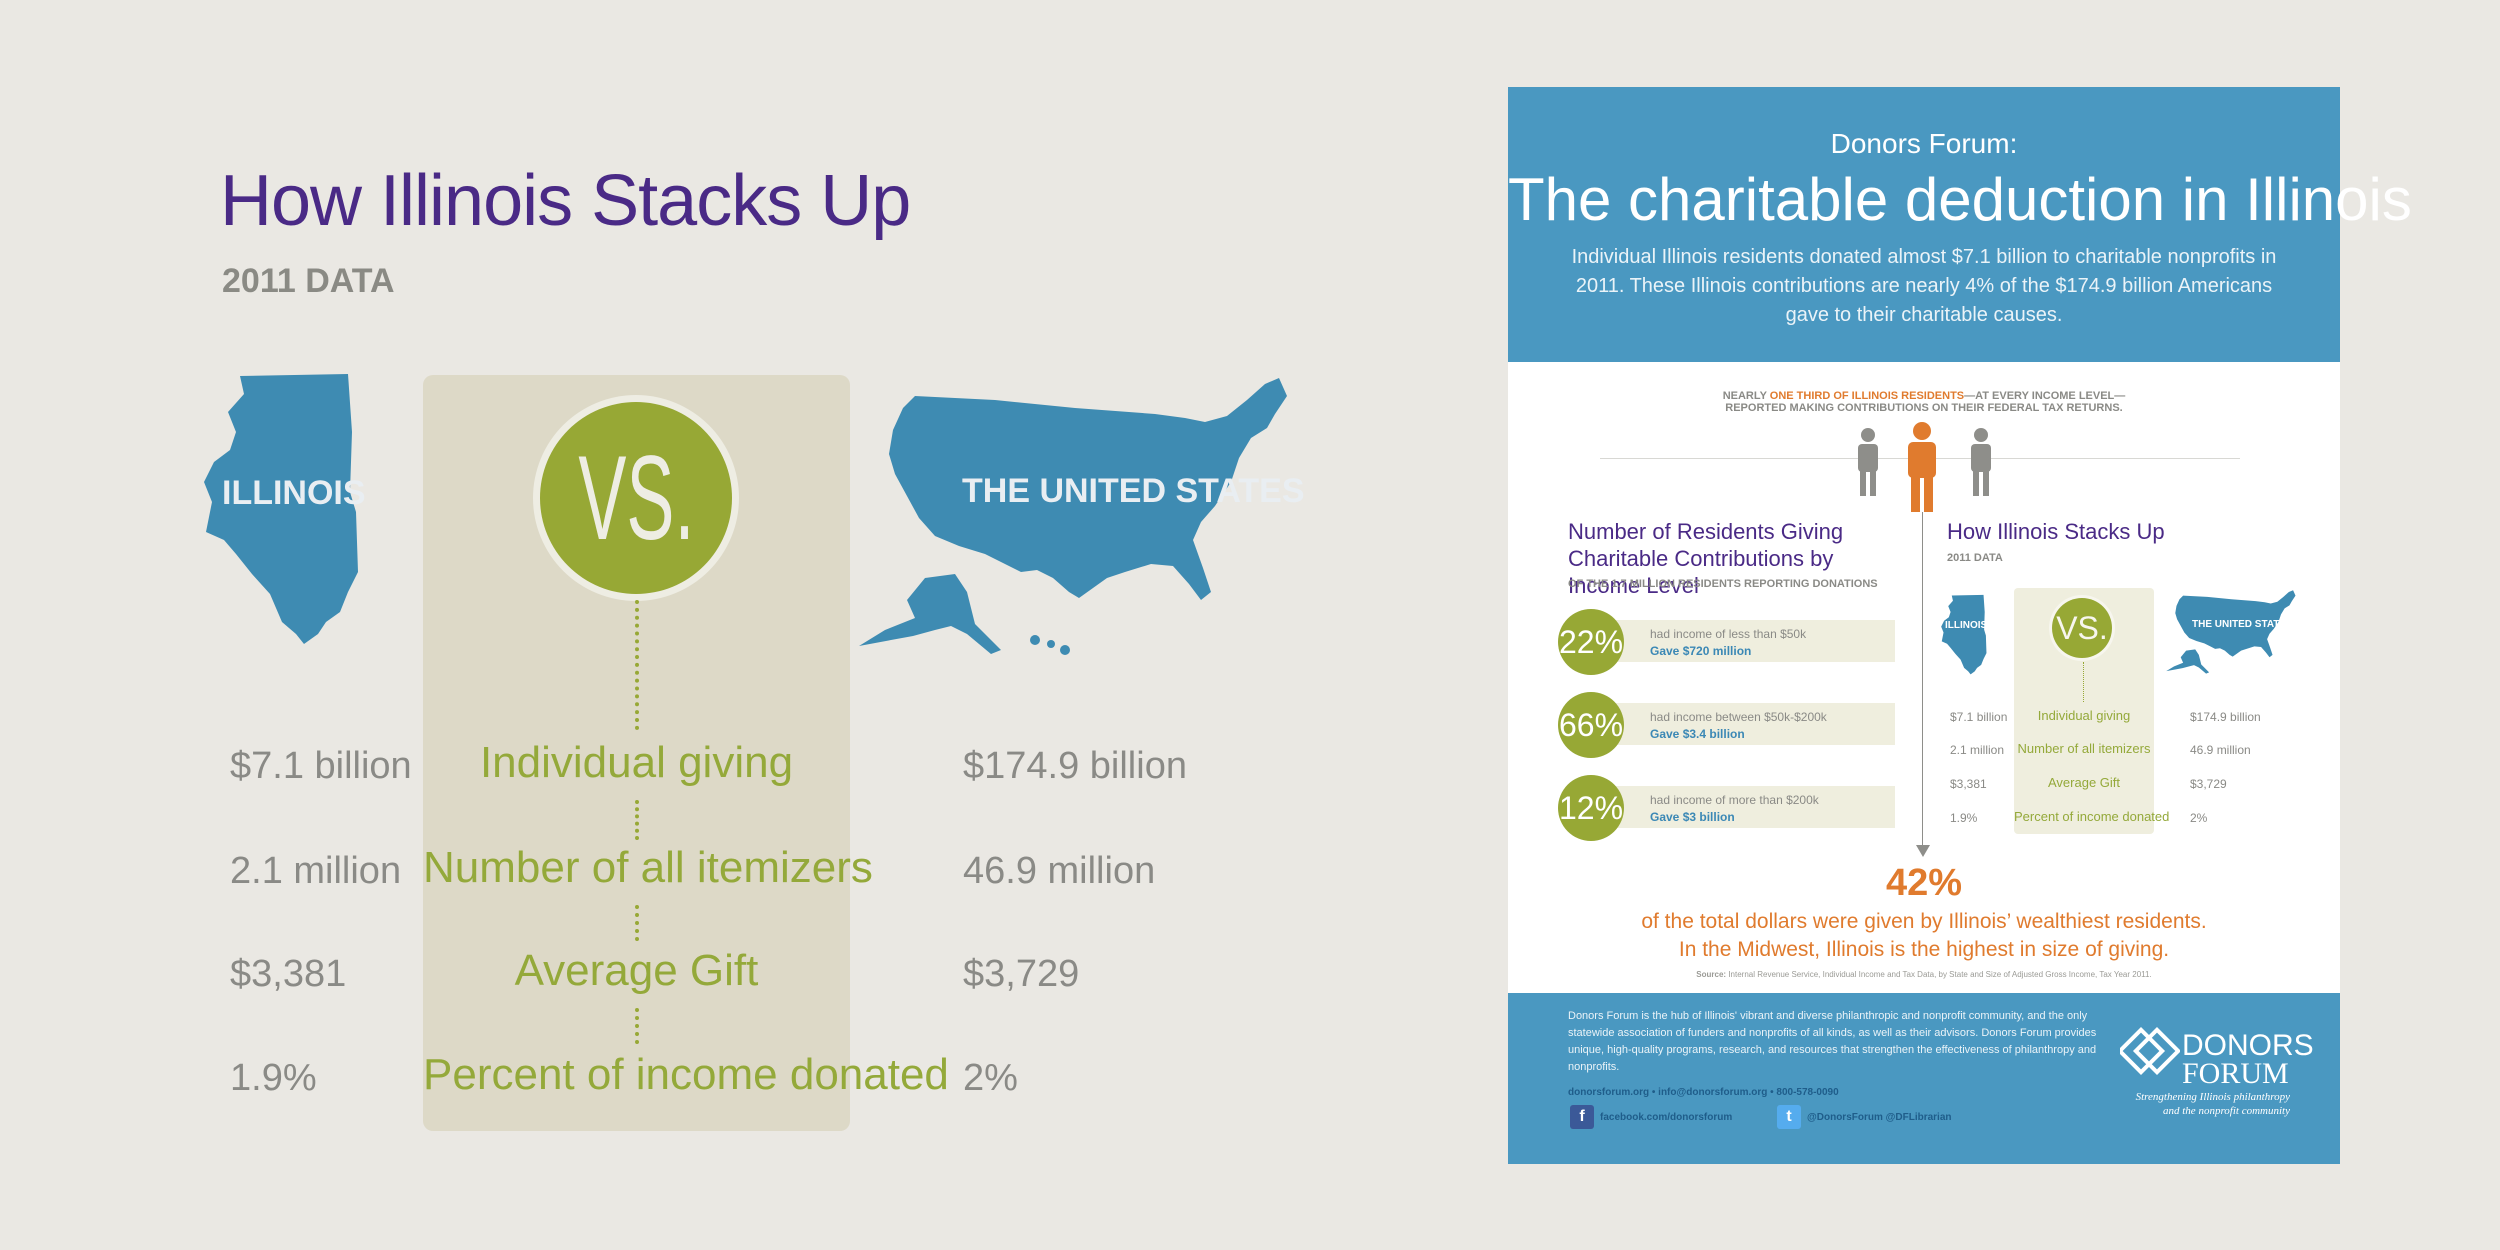  I want to click on mini-illinois-label: ILLINOIS, so click(1966, 625).